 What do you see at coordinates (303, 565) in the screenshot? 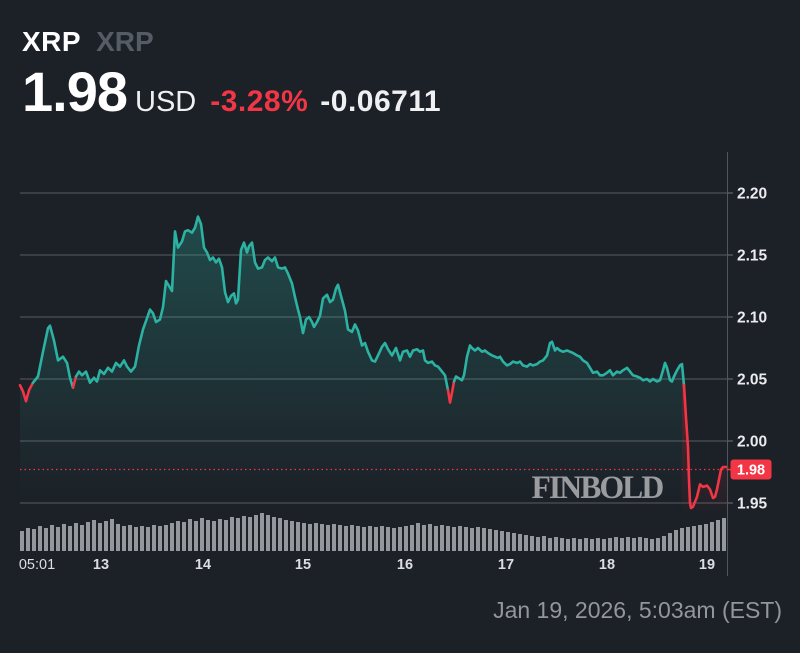
I see `x-axis-label: 15` at bounding box center [303, 565].